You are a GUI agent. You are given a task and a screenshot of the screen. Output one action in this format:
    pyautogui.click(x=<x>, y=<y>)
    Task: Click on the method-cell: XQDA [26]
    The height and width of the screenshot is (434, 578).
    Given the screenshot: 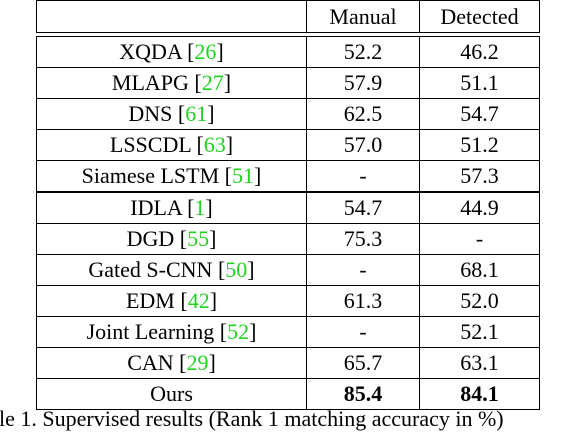 What is the action you would take?
    pyautogui.click(x=171, y=52)
    